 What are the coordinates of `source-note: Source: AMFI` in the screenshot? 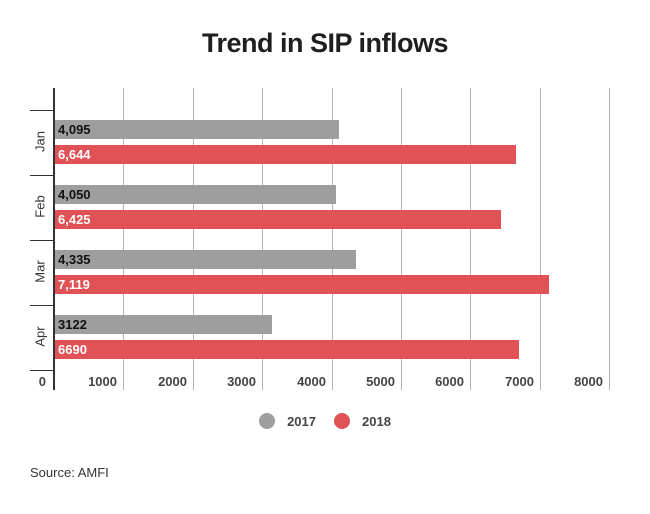 It's located at (69, 472).